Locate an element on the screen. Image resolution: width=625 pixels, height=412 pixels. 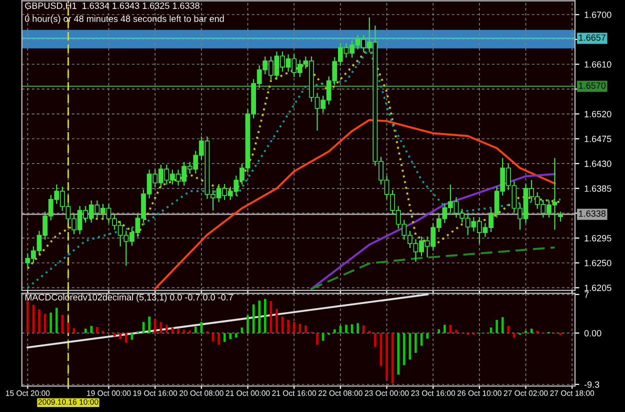
y-tick-label: -9.3 is located at coordinates (592, 384).